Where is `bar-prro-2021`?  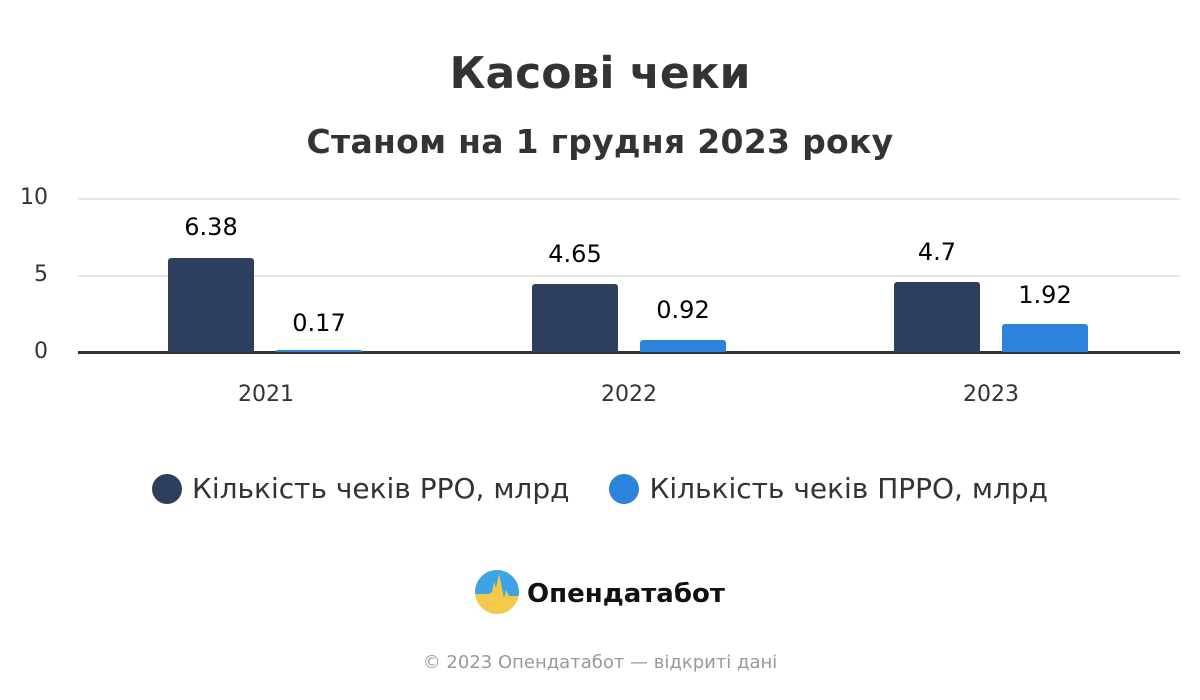
bar-prro-2021 is located at coordinates (319, 351).